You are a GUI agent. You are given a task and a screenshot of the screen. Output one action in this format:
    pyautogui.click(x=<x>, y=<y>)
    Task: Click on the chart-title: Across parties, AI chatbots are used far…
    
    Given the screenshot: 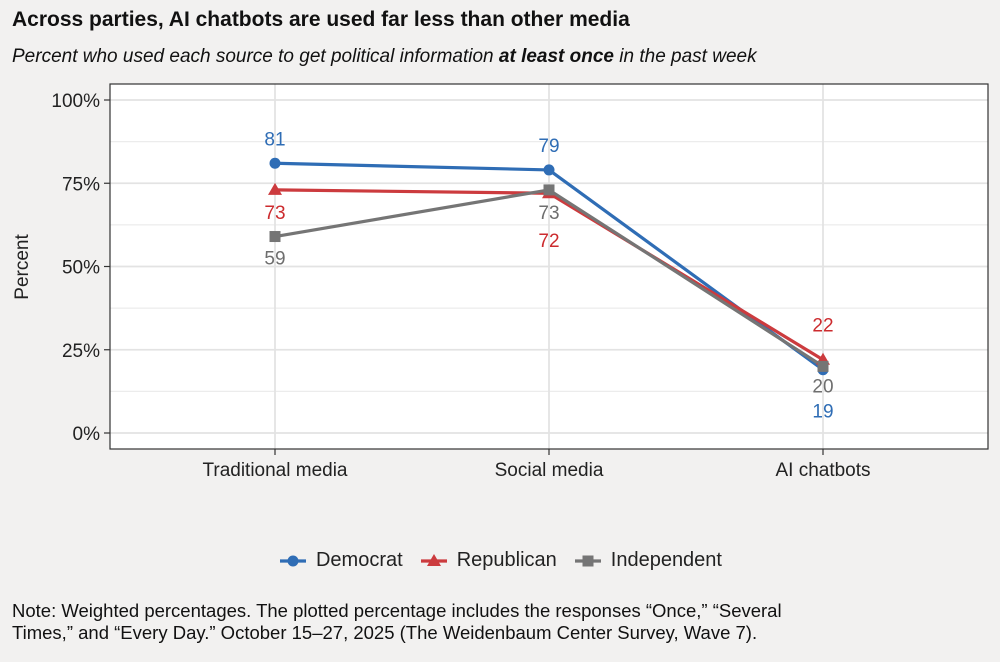 What is the action you would take?
    pyautogui.click(x=321, y=19)
    